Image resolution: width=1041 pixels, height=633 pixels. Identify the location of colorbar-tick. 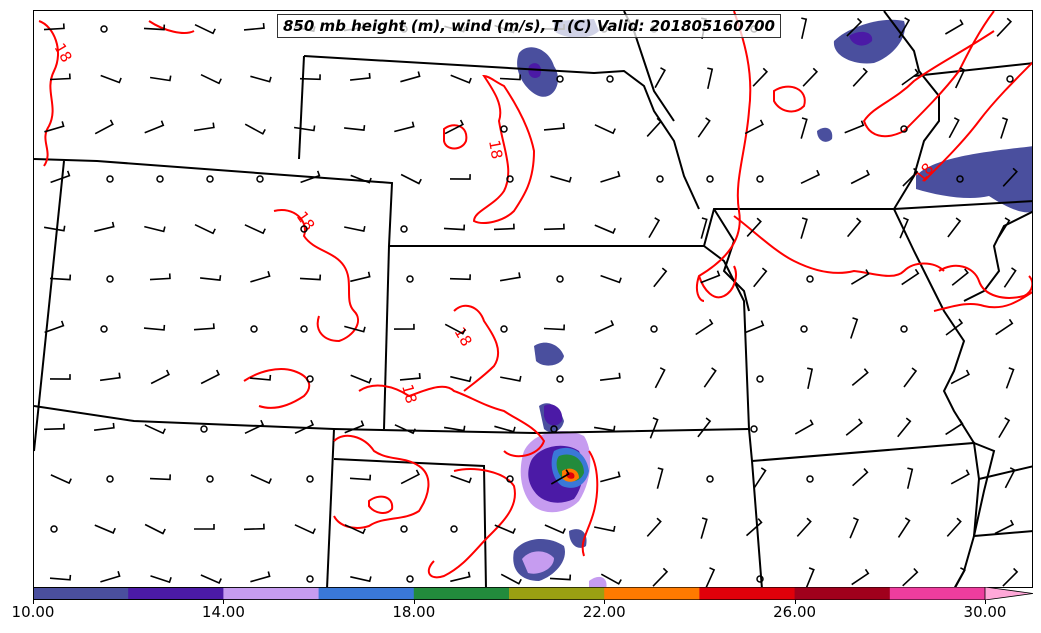
(224, 602).